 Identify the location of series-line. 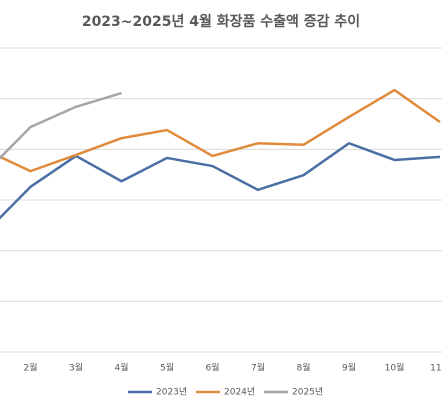
(61, 125).